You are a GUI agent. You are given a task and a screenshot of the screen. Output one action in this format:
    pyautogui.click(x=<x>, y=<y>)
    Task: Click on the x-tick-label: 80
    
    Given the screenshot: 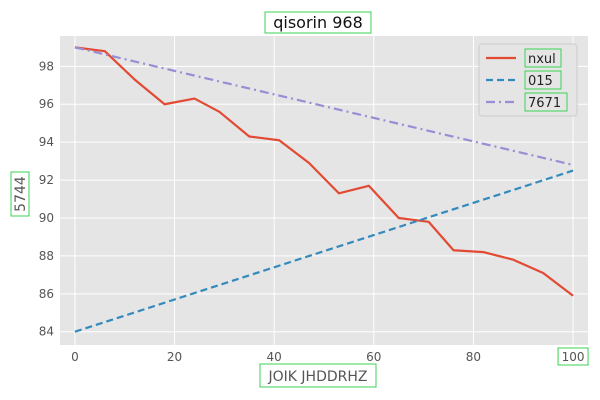 What is the action you would take?
    pyautogui.click(x=473, y=357)
    